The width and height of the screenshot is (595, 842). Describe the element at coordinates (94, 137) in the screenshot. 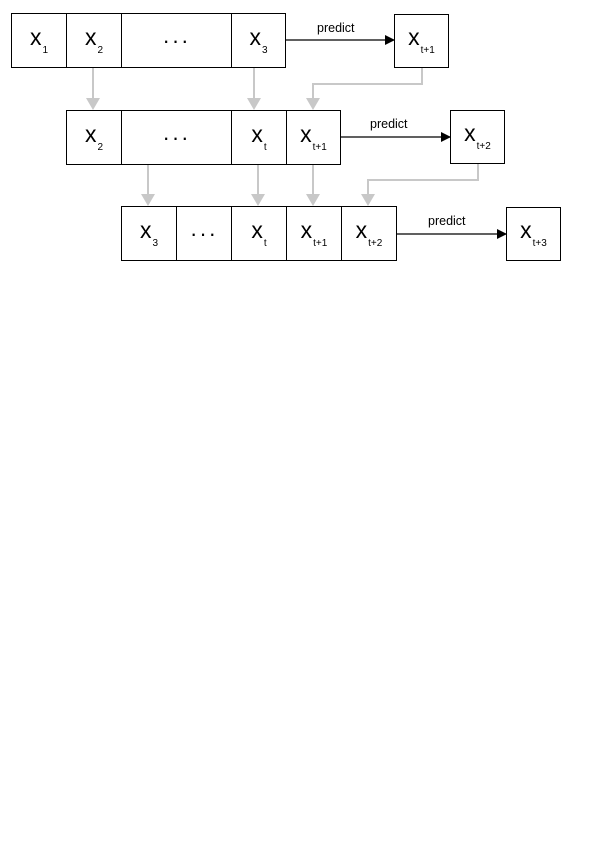

I see `window2-cell-x2: x2` at that location.